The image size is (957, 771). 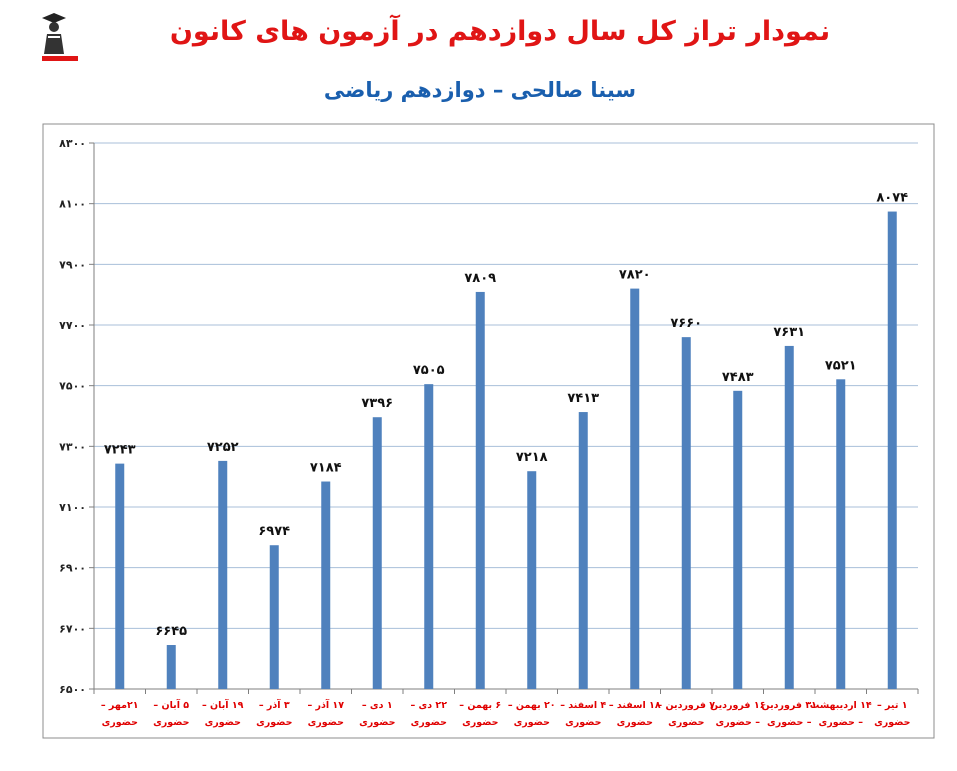 What do you see at coordinates (532, 457) in the screenshot?
I see `bar-value-label: ۷۲۱۸` at bounding box center [532, 457].